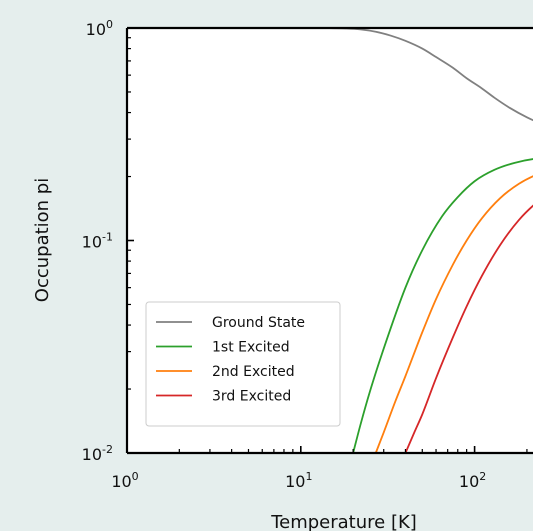 The image size is (533, 531). I want to click on x-tick-label: 10², so click(472, 480).